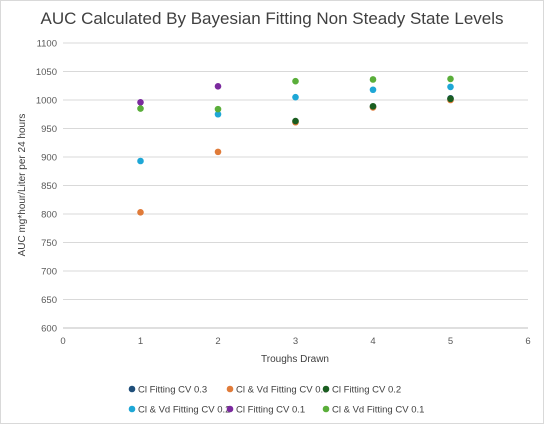 This screenshot has height=424, width=544. I want to click on x-tick-labels: 0 1 2 3 4 5 6, so click(295, 341).